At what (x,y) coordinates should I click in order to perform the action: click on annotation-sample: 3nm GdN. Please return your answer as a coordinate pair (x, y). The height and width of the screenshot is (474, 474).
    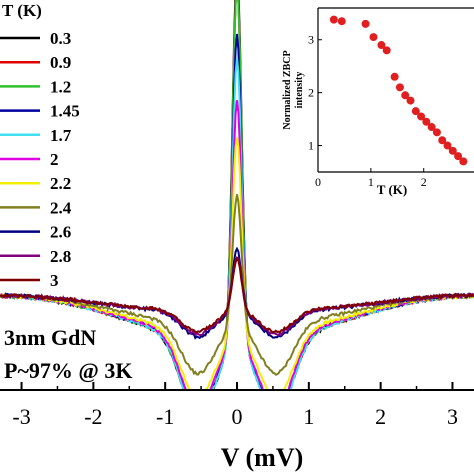
    Looking at the image, I should click on (50, 337).